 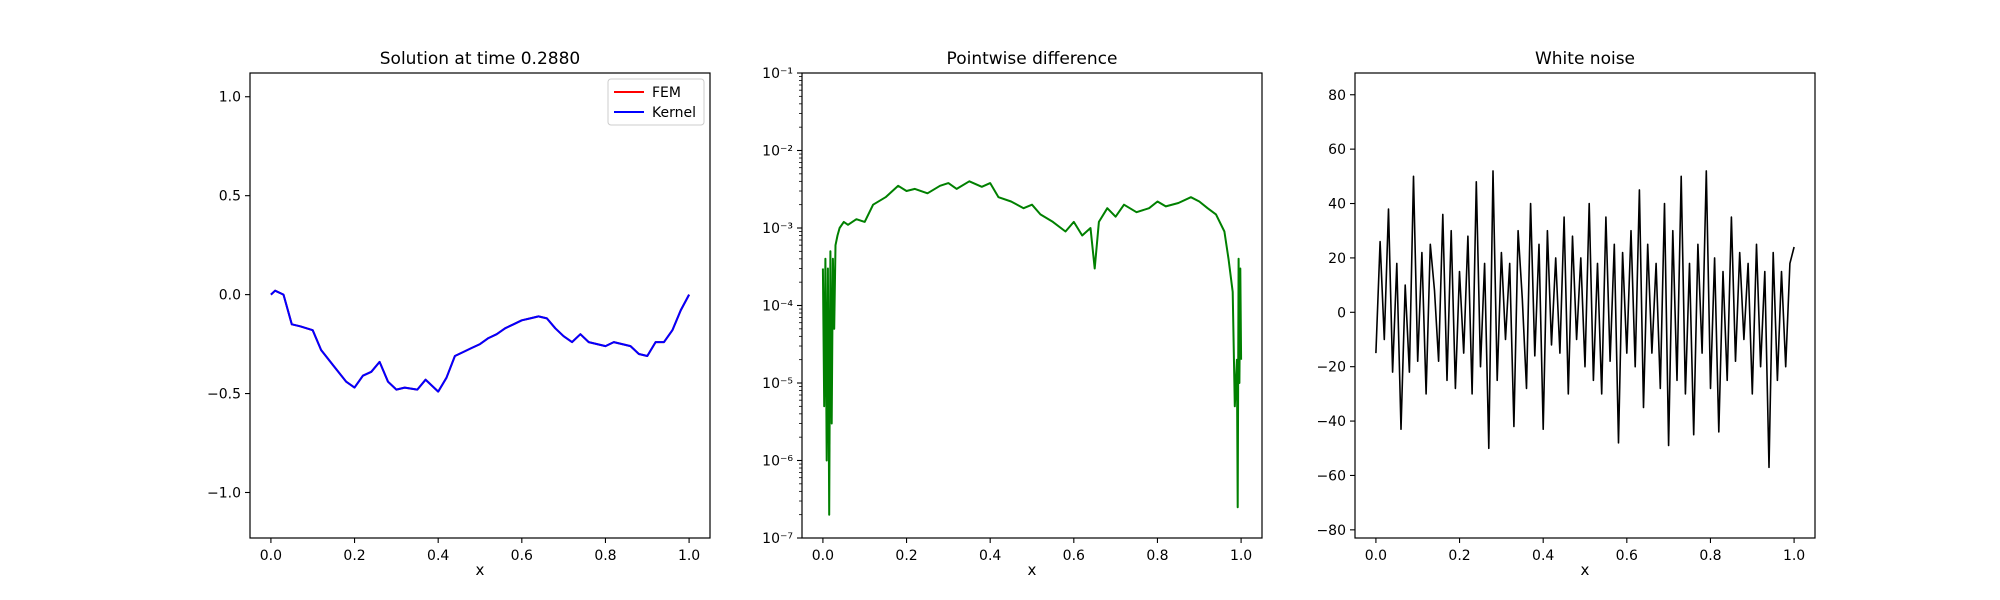 I want to click on y-axis-ticks: −80 −60 −40 −20 0 20 40 60 80, so click(x=1335, y=313).